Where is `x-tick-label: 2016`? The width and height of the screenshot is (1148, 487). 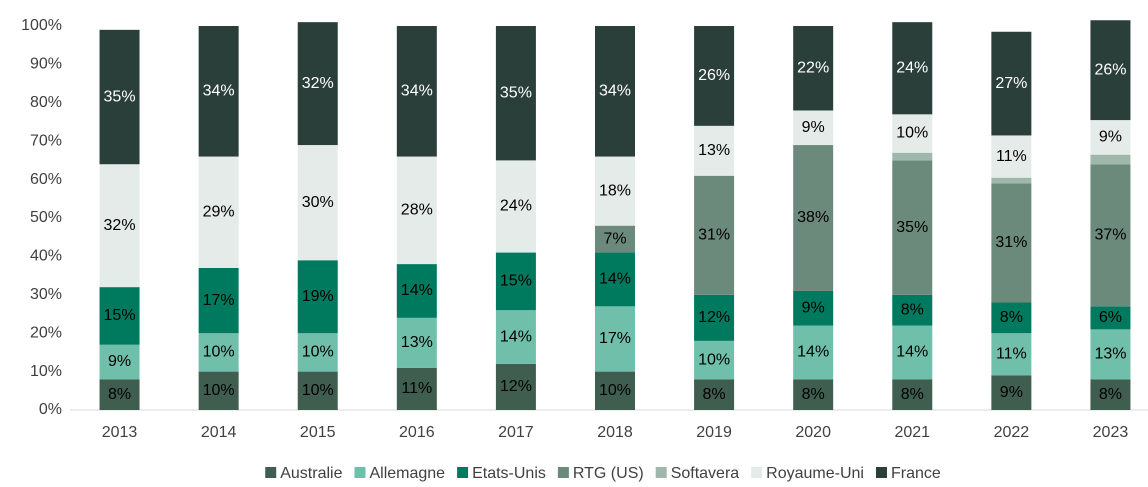
x-tick-label: 2016 is located at coordinates (417, 432).